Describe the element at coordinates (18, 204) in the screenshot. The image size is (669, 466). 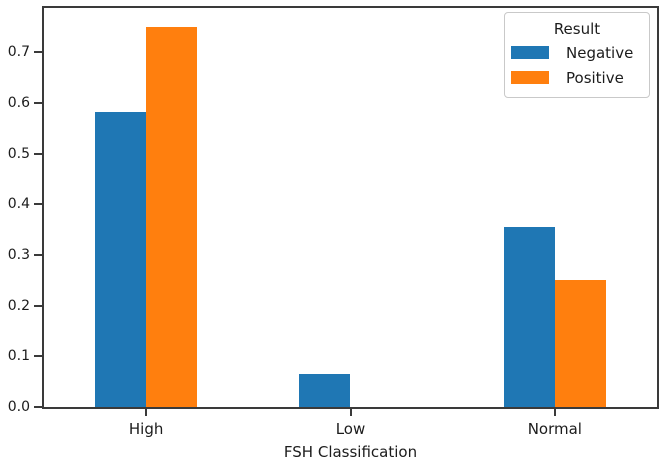
I see `y-tick-label: 0.4` at that location.